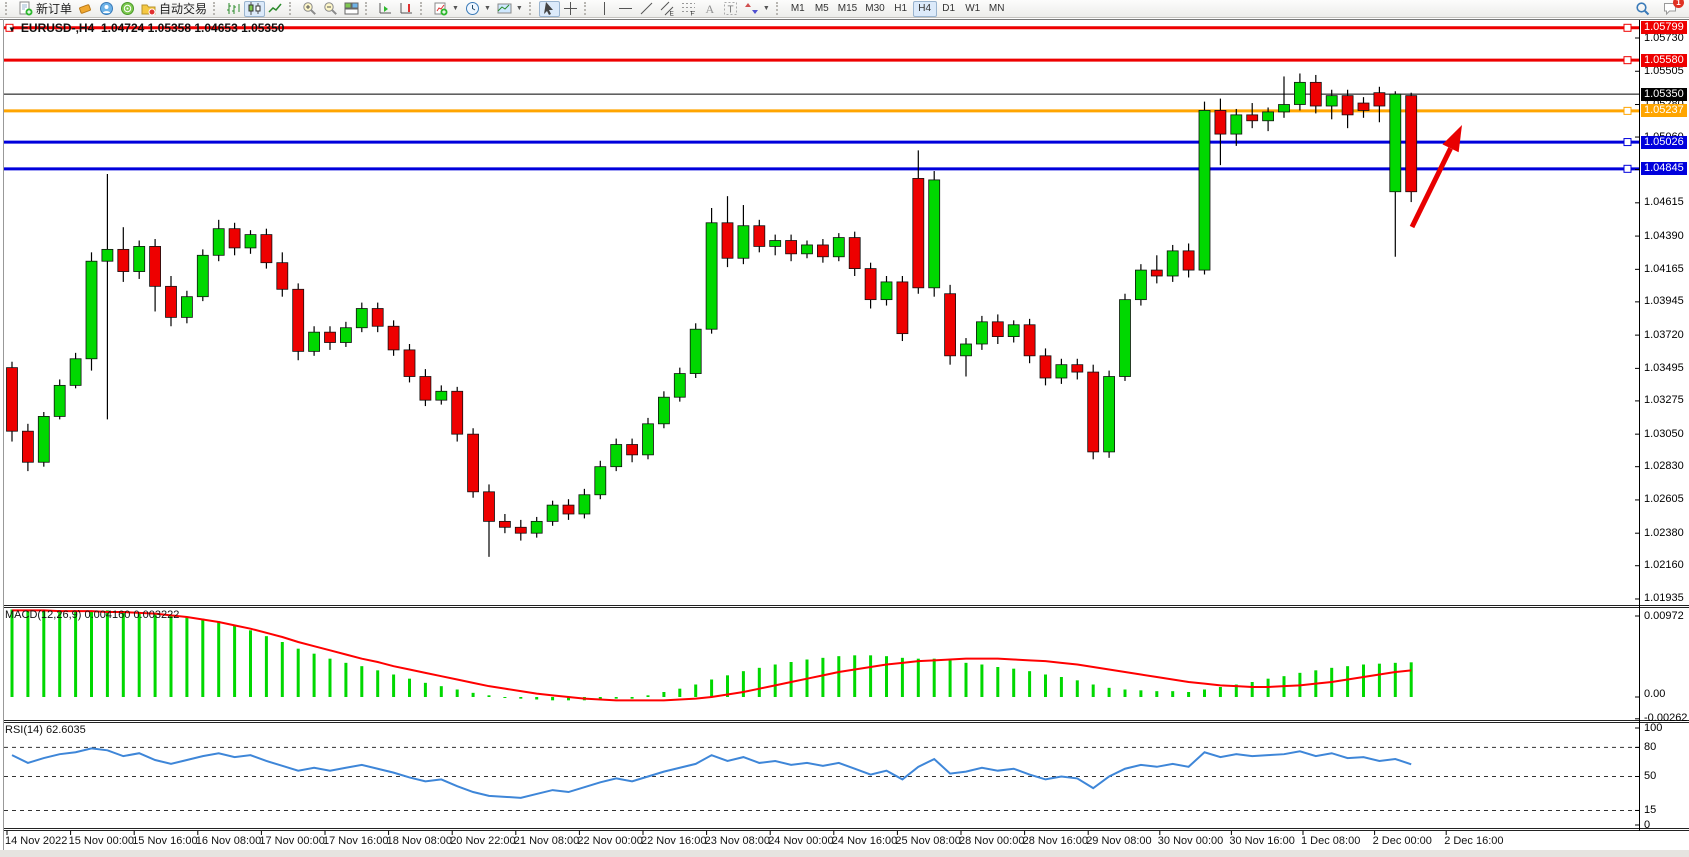 The width and height of the screenshot is (1689, 857). I want to click on time-tick-label: 23 Nov 08:00, so click(737, 841).